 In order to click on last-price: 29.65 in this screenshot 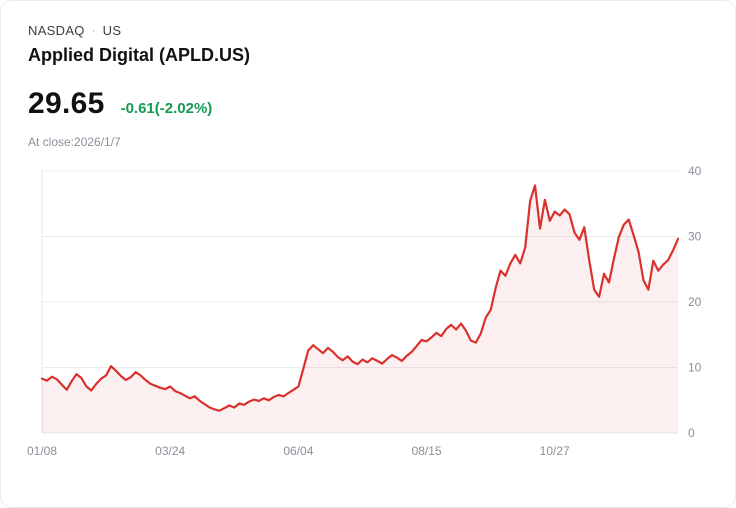, I will do `click(66, 103)`.